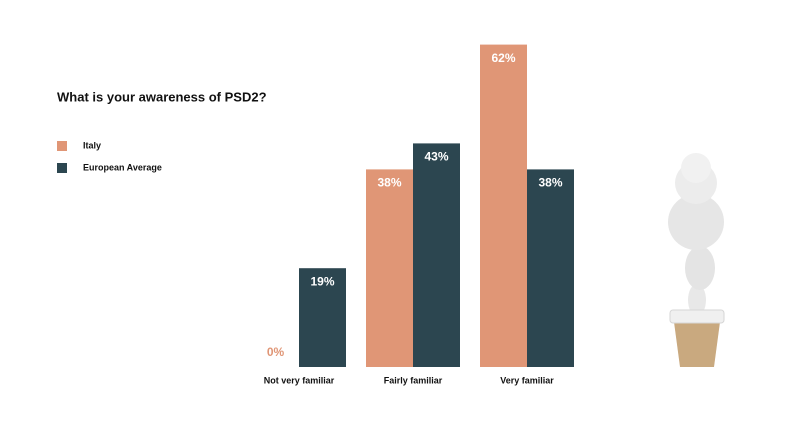 Image resolution: width=793 pixels, height=424 pixels. Describe the element at coordinates (299, 380) in the screenshot. I see `x-tick-label: Not very familiar` at that location.